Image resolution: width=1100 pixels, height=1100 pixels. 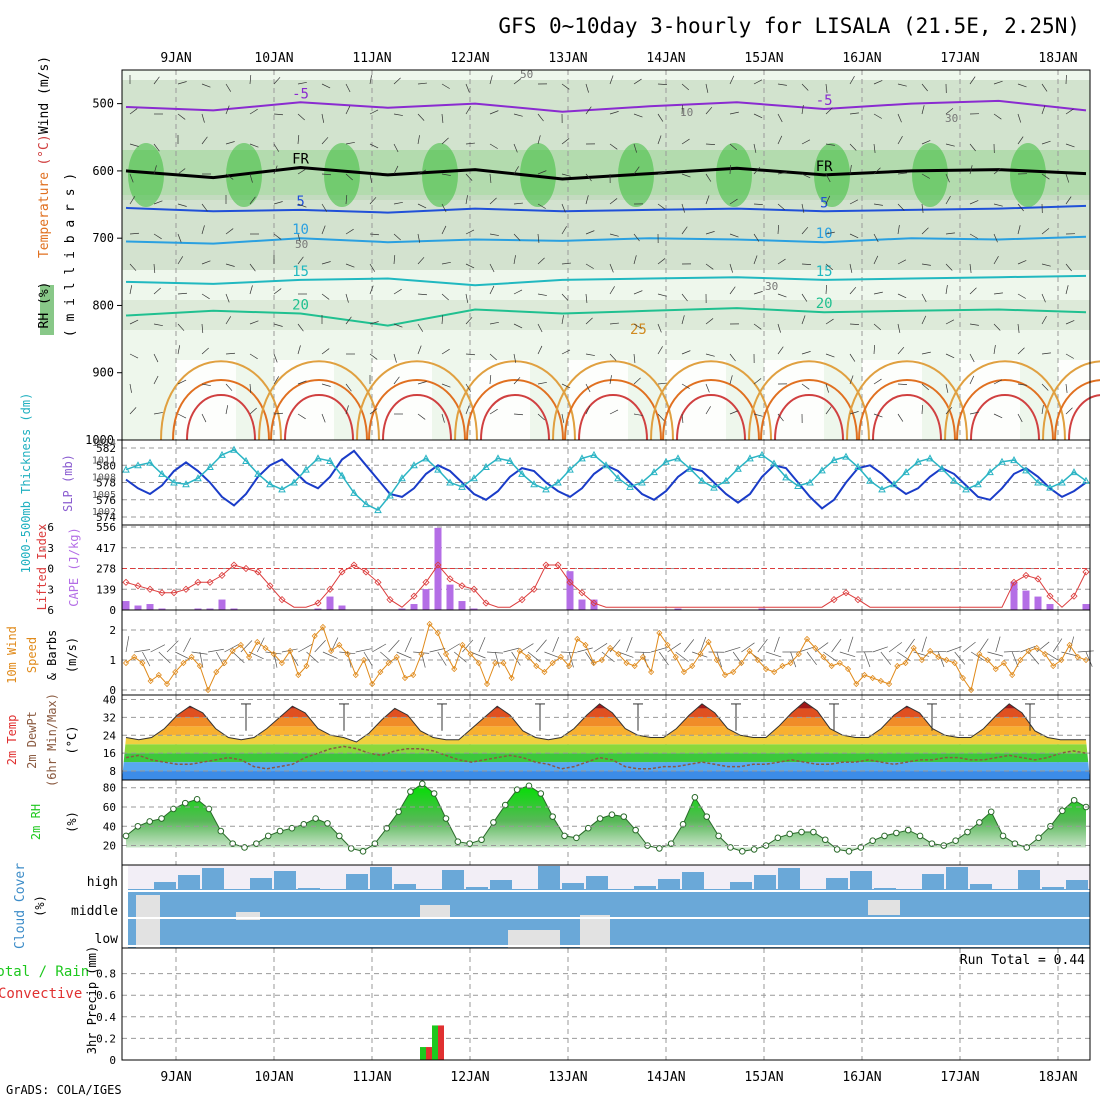 I want to click on li-axis-label: Lifted Index, so click(x=42, y=567).